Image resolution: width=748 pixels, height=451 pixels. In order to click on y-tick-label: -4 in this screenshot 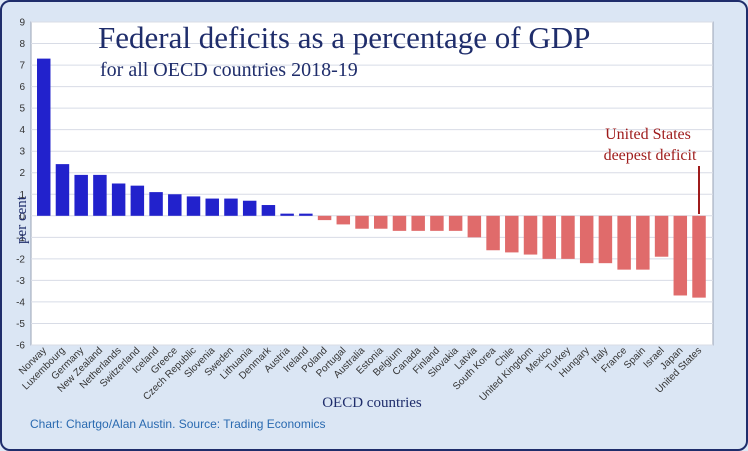, I will do `click(20, 302)`.